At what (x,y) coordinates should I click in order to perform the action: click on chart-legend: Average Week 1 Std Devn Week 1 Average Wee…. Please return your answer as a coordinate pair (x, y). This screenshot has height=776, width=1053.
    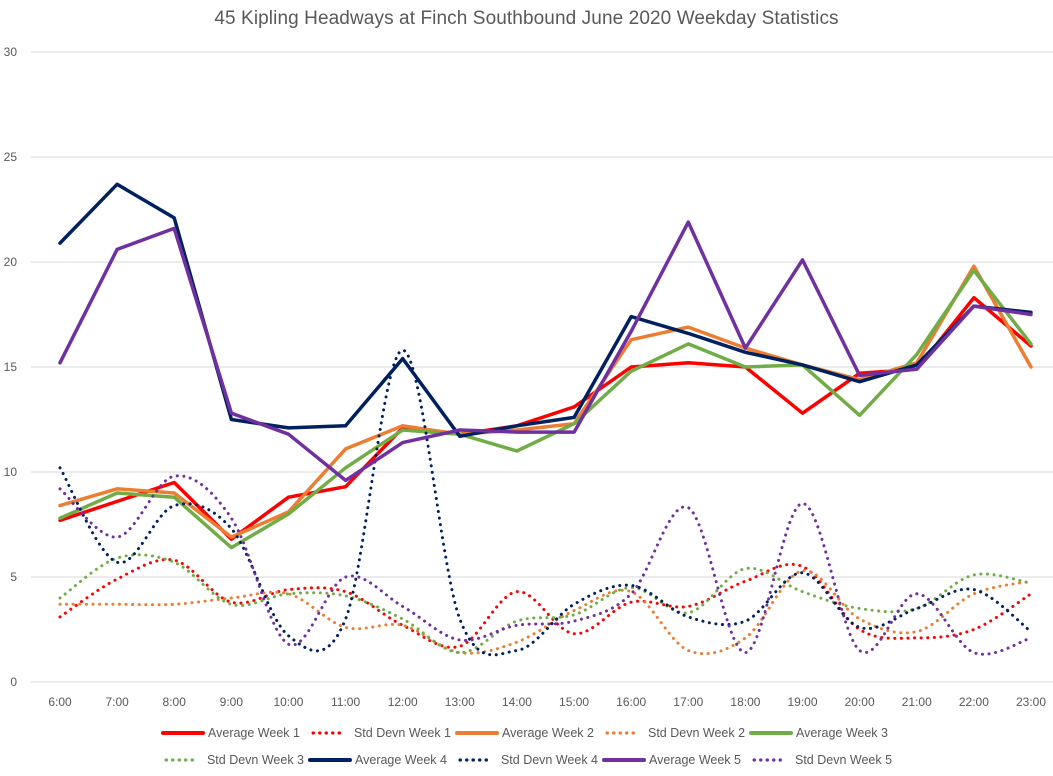
    Looking at the image, I should click on (526, 749).